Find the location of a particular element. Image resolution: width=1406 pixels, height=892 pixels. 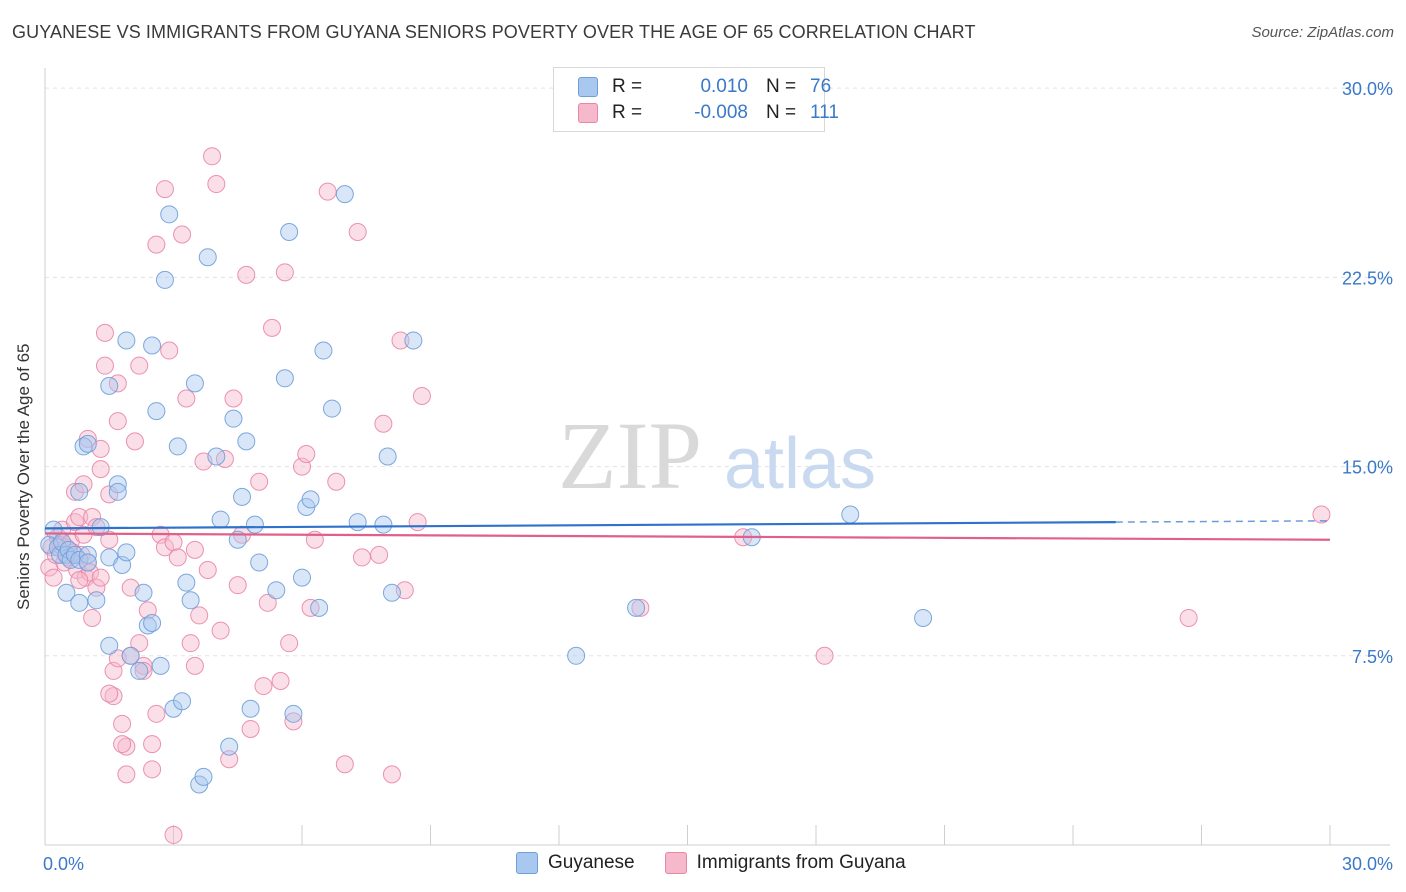

legend-n-value: 76 is located at coordinates (821, 86).